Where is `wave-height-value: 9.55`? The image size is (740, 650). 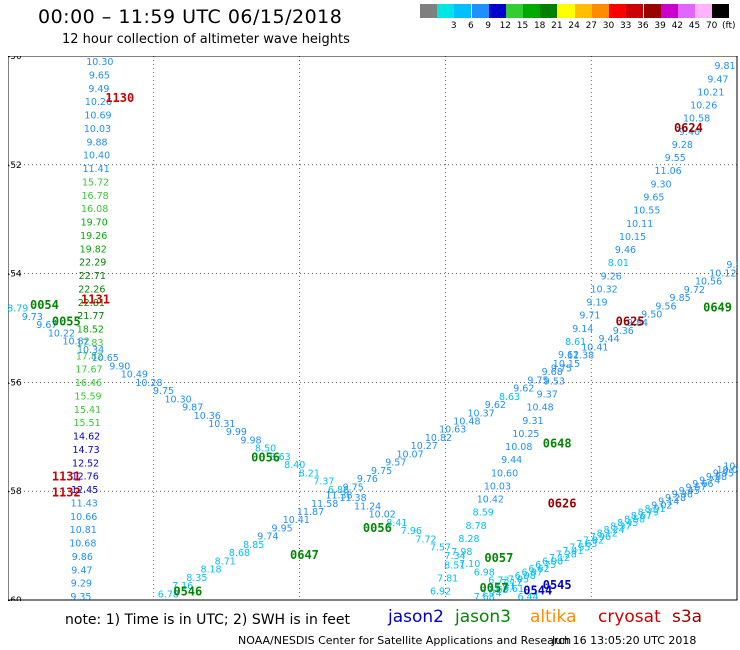 wave-height-value: 9.55 is located at coordinates (675, 158).